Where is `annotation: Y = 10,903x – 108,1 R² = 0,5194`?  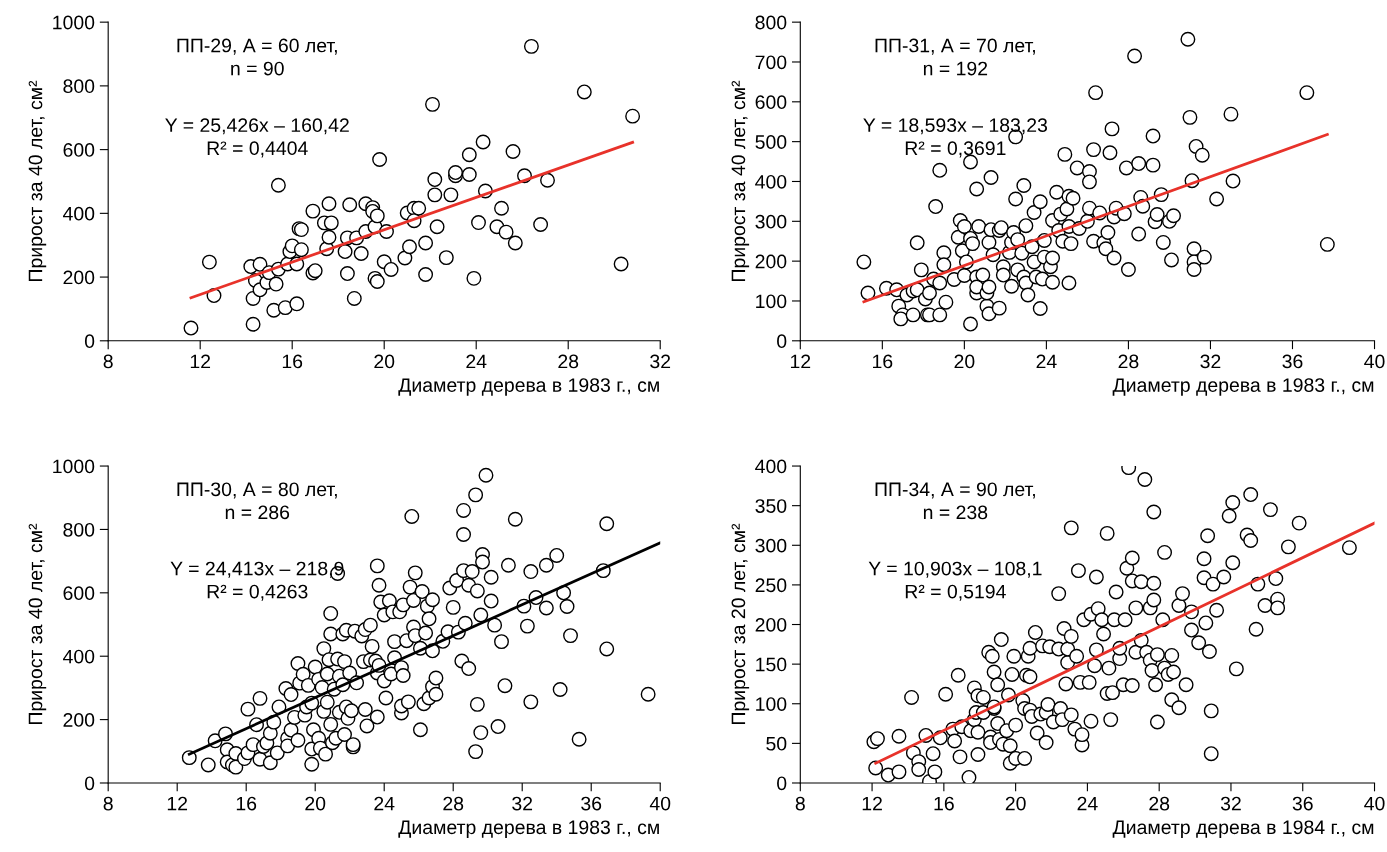 annotation: Y = 10,903x – 108,1 R² = 0,5194 is located at coordinates (955, 581).